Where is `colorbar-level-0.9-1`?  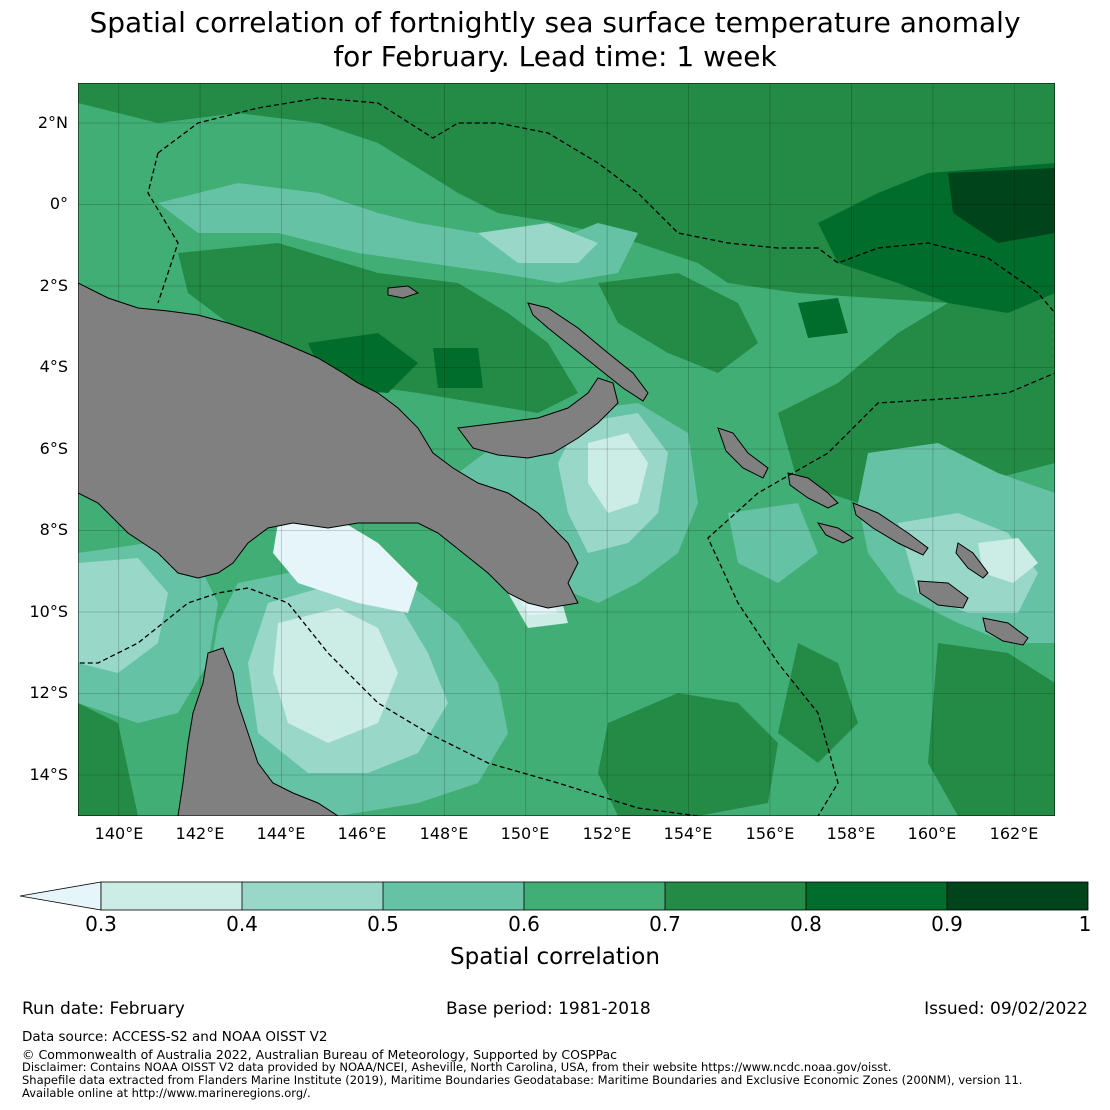 colorbar-level-0.9-1 is located at coordinates (1017, 896).